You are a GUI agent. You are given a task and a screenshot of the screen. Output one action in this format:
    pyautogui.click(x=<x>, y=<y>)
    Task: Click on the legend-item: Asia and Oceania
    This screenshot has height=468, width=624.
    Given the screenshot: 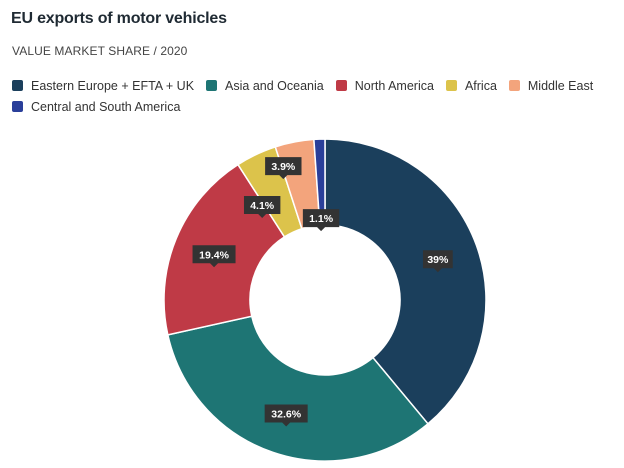 What is the action you would take?
    pyautogui.click(x=265, y=85)
    